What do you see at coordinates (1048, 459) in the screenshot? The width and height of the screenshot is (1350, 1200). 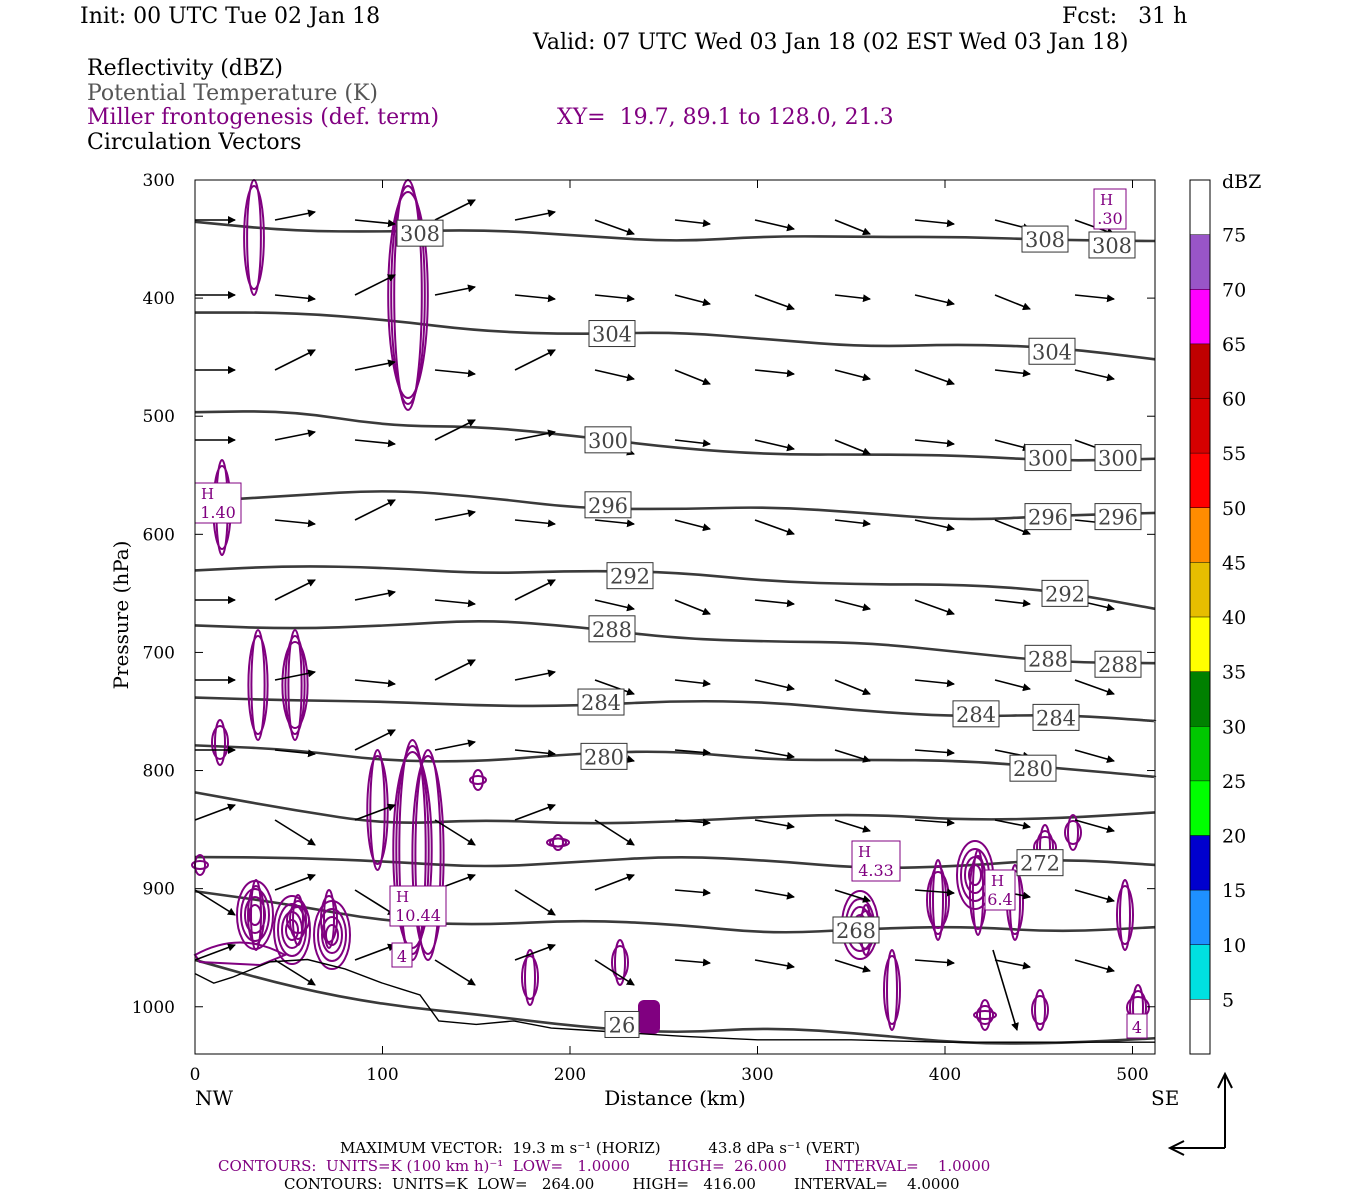 I see `theta-label-300: 300` at bounding box center [1048, 459].